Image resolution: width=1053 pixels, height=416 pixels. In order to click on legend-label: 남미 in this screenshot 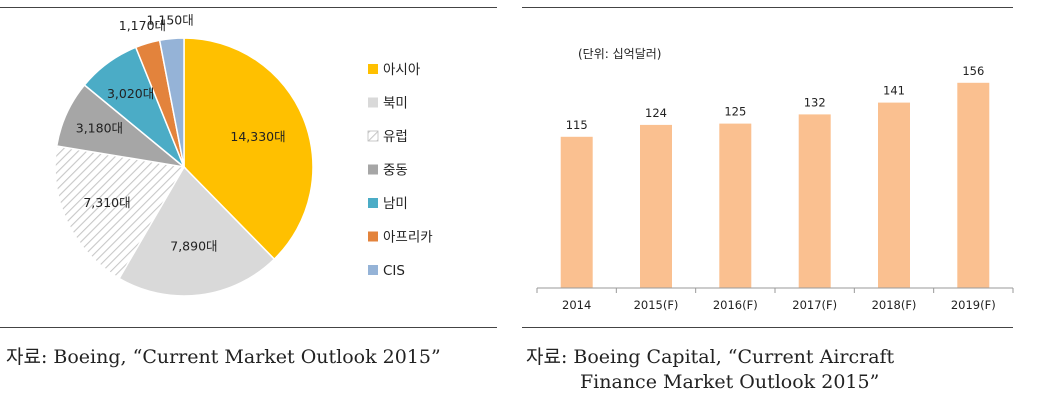, I will do `click(395, 204)`.